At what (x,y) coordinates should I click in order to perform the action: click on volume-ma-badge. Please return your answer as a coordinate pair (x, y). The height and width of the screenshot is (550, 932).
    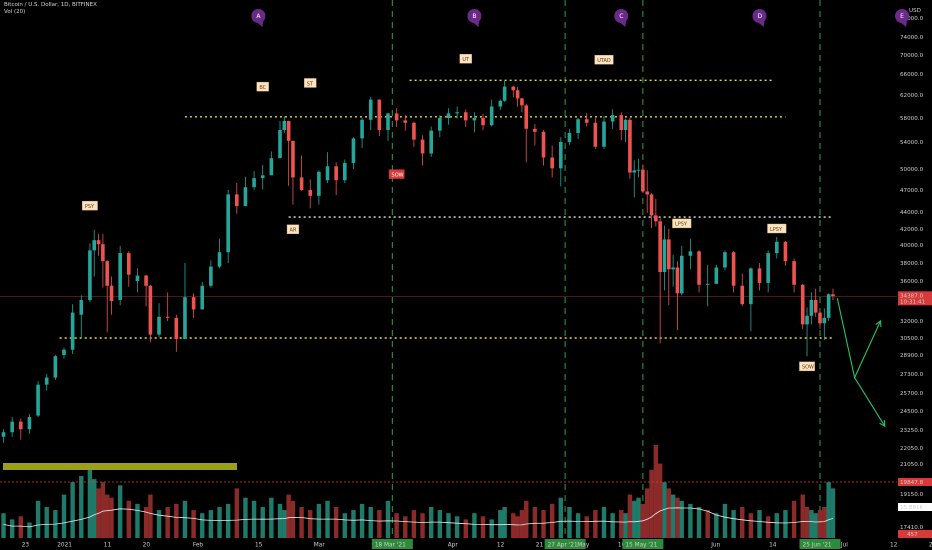
    Looking at the image, I should click on (915, 507).